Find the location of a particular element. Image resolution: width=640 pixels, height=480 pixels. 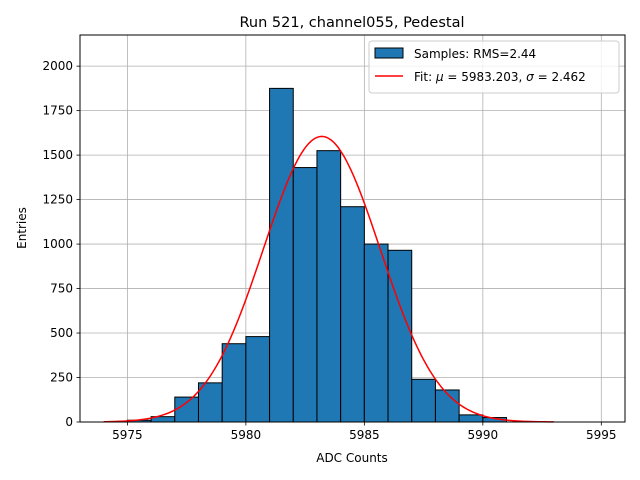

x-axis-ticks: 5975 5980 5985 5990 5995 is located at coordinates (364, 432).